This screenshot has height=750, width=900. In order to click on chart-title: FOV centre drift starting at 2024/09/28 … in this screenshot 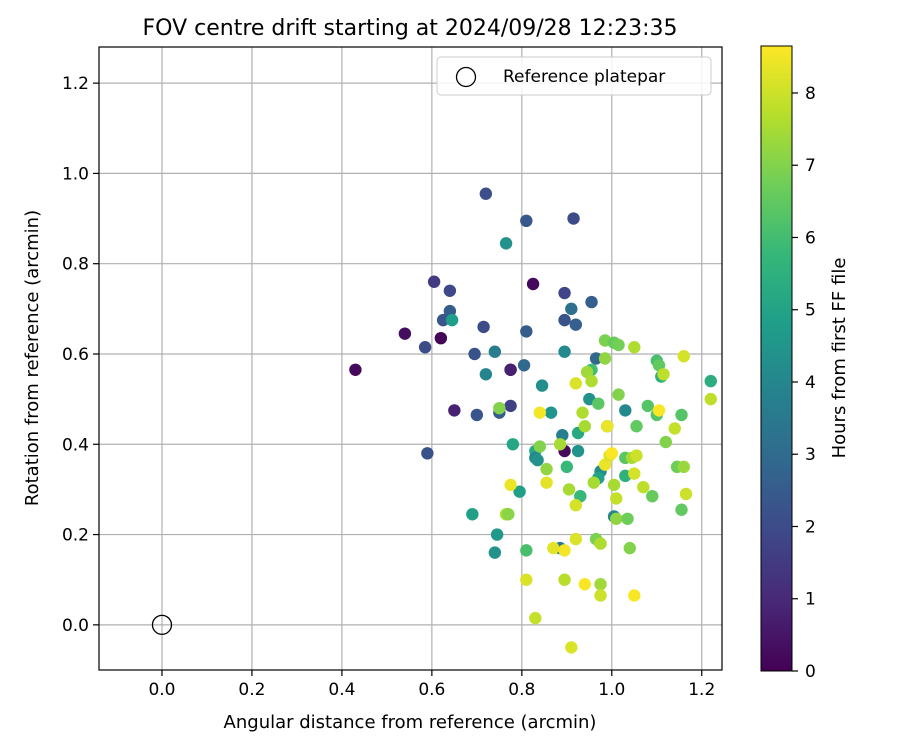, I will do `click(410, 28)`.